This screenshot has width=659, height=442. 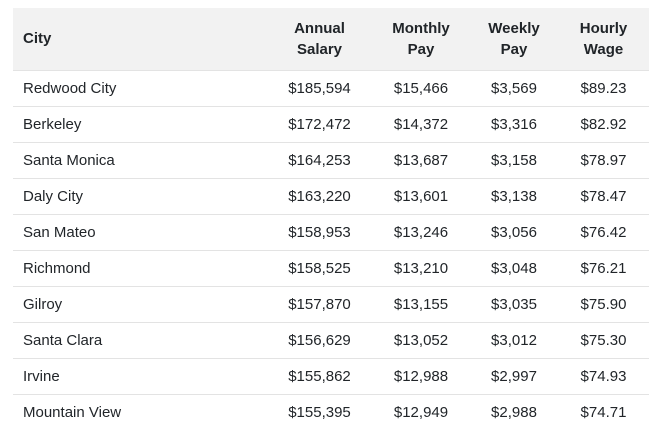 What do you see at coordinates (514, 376) in the screenshot?
I see `cell-weekly-pay: $2,997` at bounding box center [514, 376].